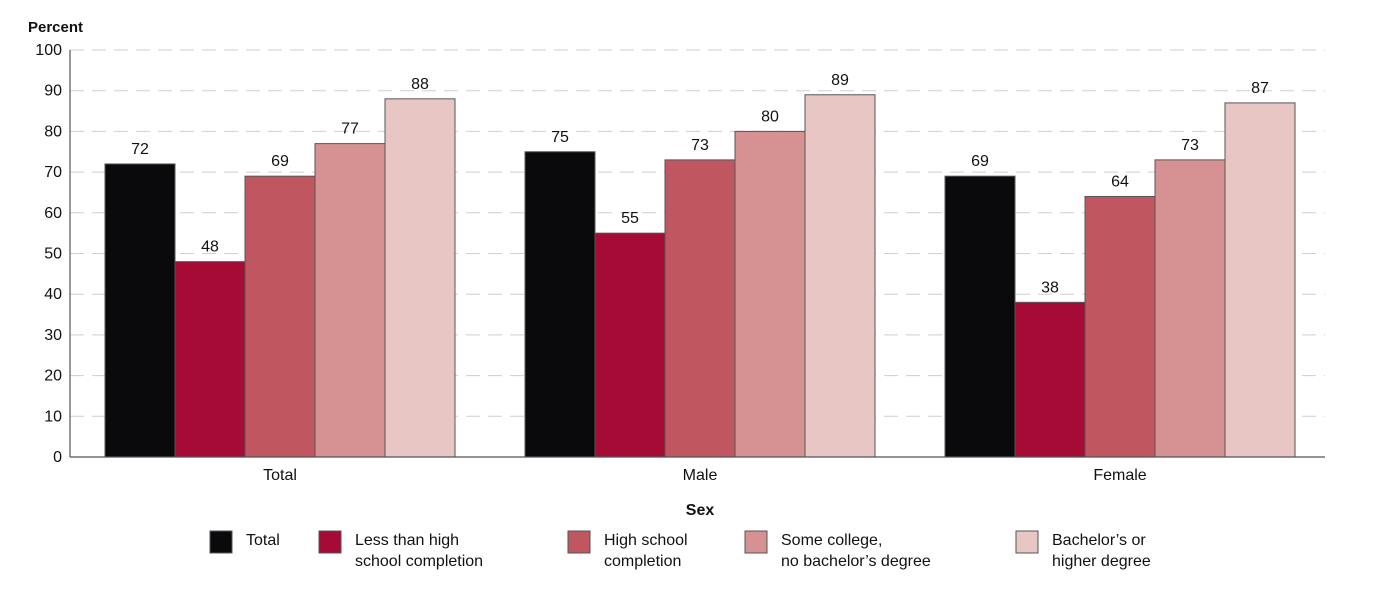  What do you see at coordinates (53, 294) in the screenshot?
I see `y-tick-40: 40` at bounding box center [53, 294].